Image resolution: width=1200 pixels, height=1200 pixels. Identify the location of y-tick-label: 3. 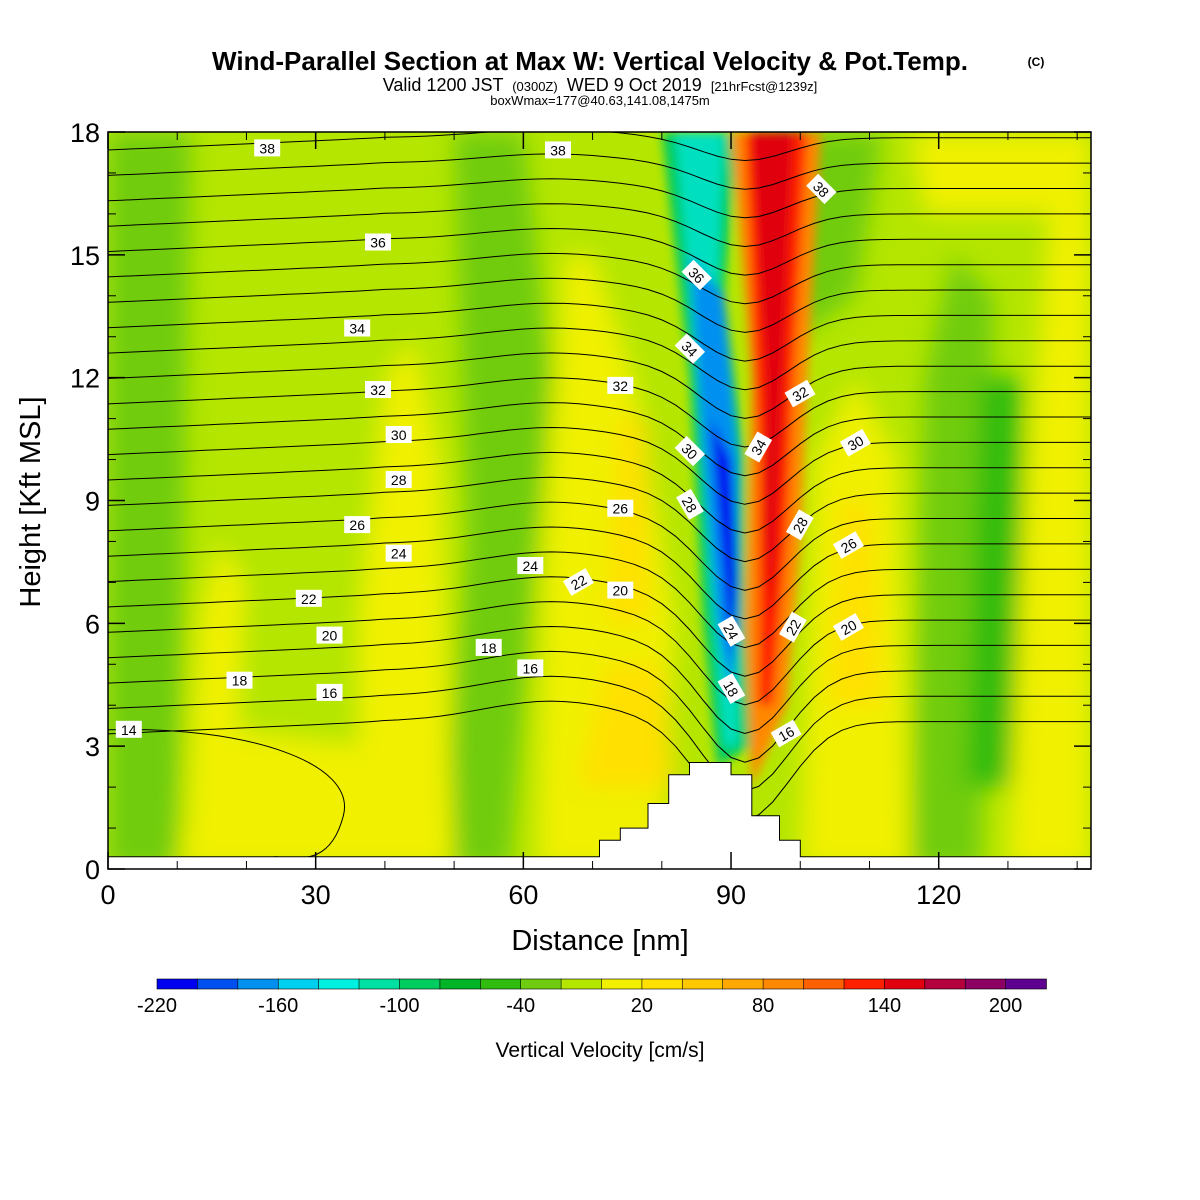
(92, 747).